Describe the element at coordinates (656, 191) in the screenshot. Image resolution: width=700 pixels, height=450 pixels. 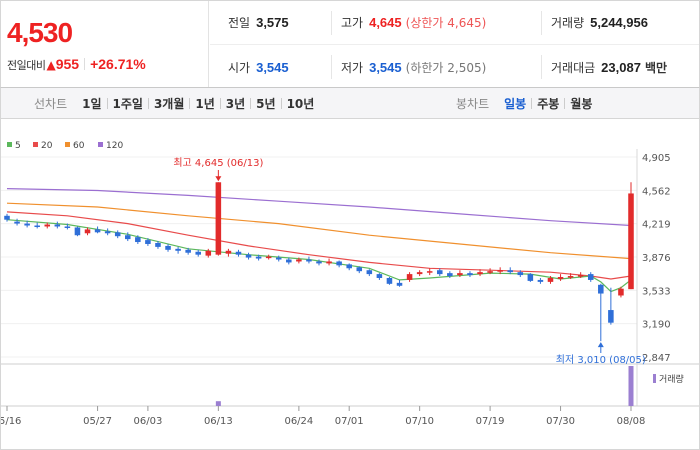
I see `y-tick-label-1: 4,562` at that location.